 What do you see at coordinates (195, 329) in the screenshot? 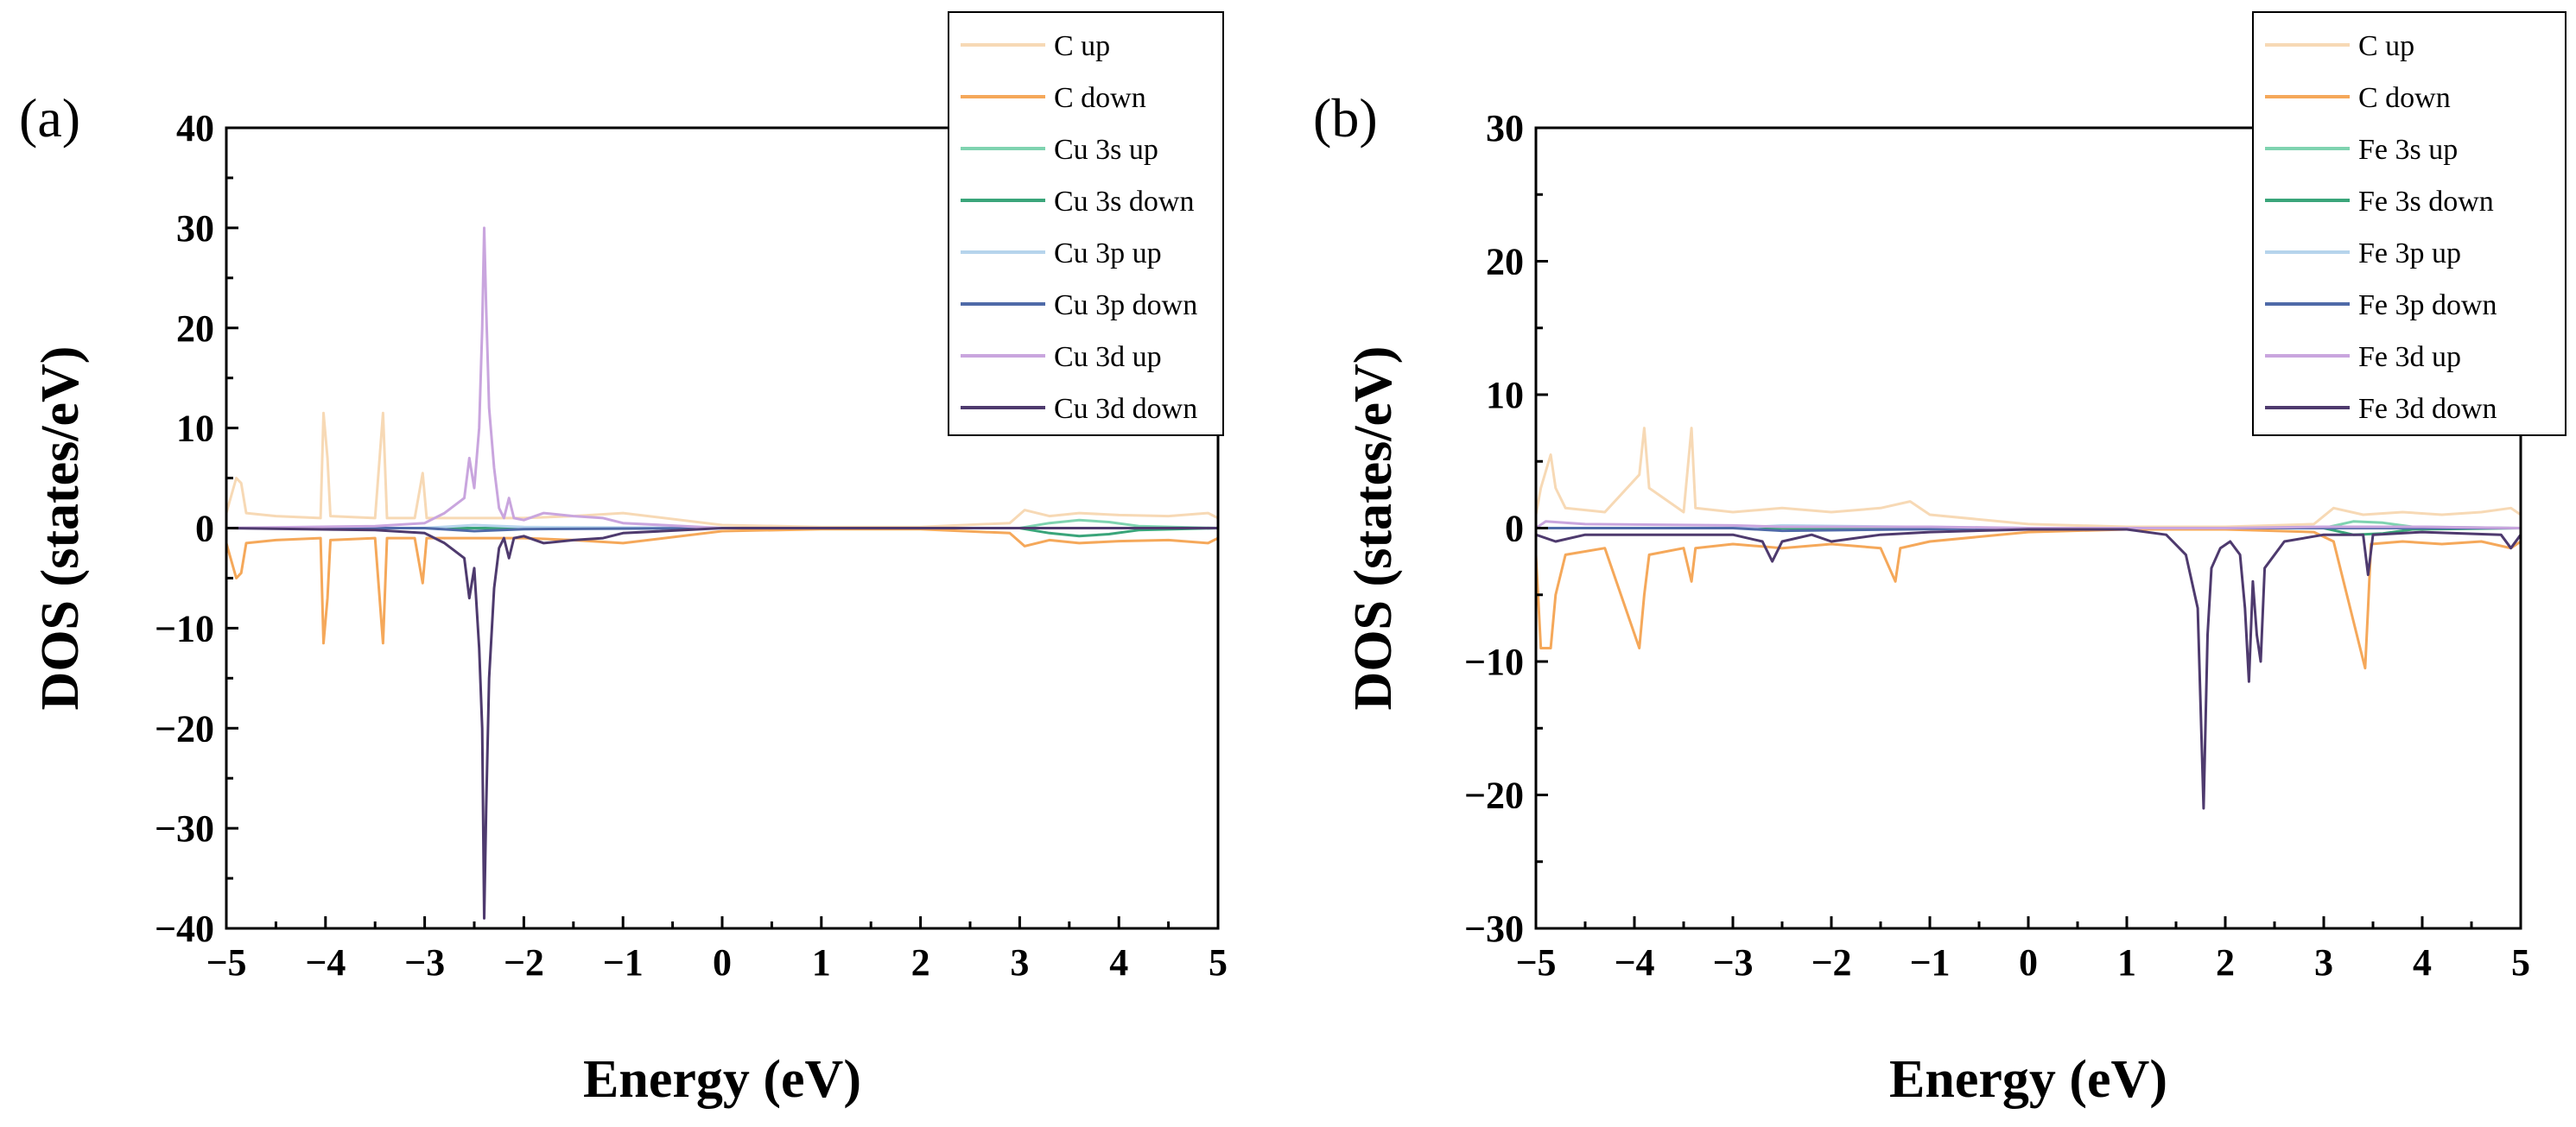
I see `panel-0-y-tick-label: 20` at bounding box center [195, 329].